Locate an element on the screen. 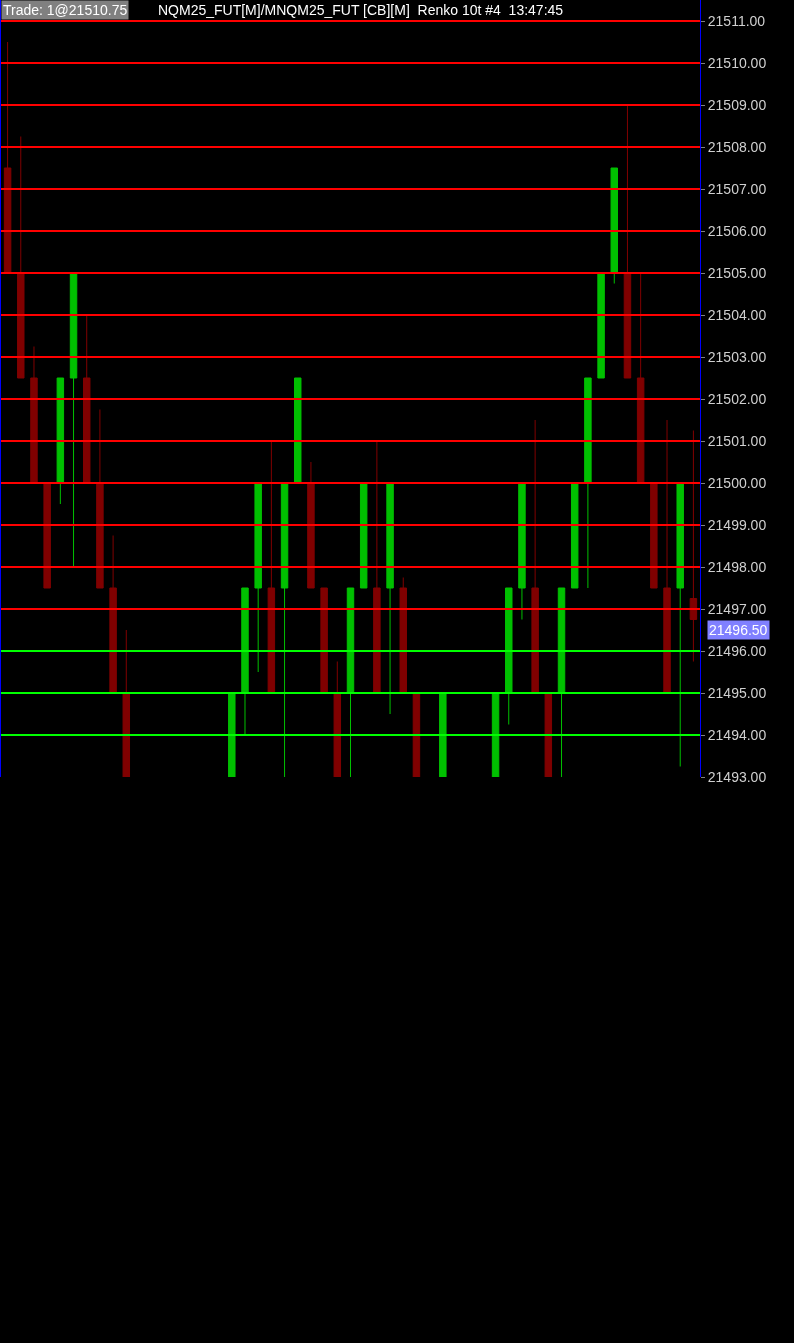  y-tick-label: 21495.00 is located at coordinates (737, 692).